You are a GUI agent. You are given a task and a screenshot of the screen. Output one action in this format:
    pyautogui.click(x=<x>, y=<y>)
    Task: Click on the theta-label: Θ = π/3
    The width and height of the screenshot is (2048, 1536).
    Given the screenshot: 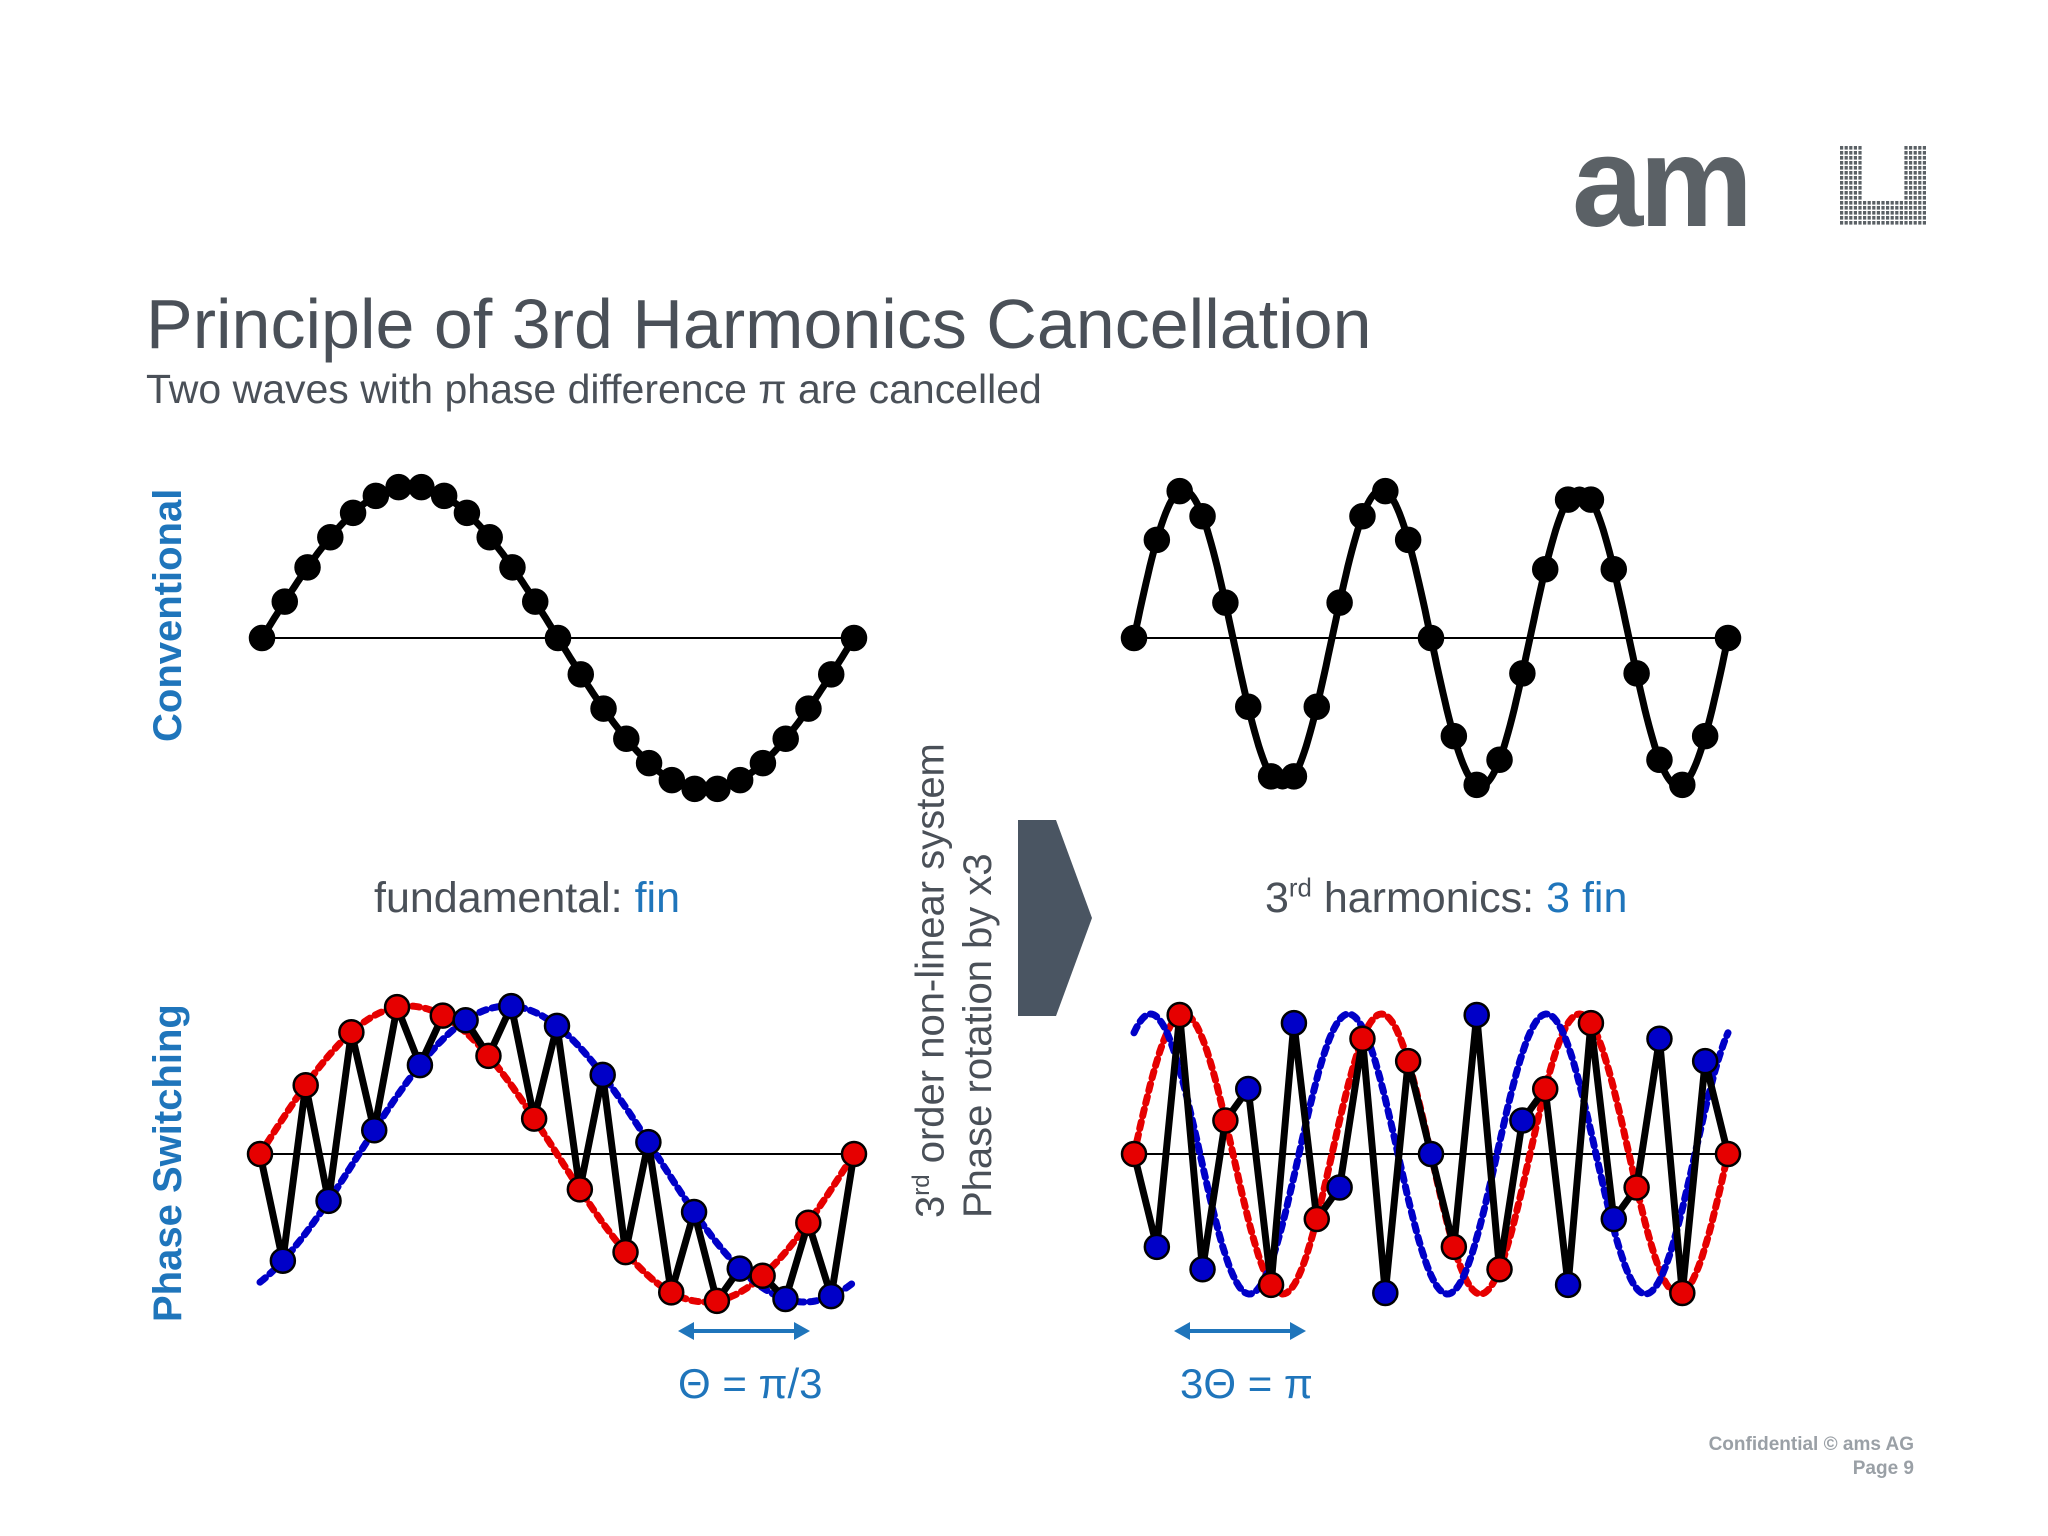 What is the action you would take?
    pyautogui.click(x=750, y=1383)
    